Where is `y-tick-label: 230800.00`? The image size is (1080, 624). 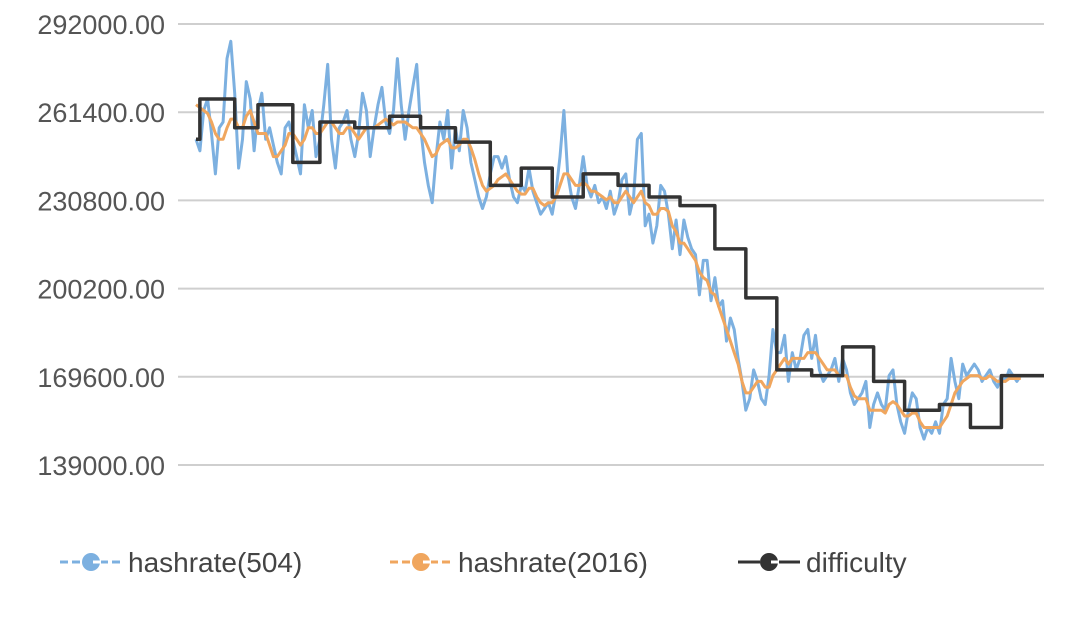 y-tick-label: 230800.00 is located at coordinates (101, 201).